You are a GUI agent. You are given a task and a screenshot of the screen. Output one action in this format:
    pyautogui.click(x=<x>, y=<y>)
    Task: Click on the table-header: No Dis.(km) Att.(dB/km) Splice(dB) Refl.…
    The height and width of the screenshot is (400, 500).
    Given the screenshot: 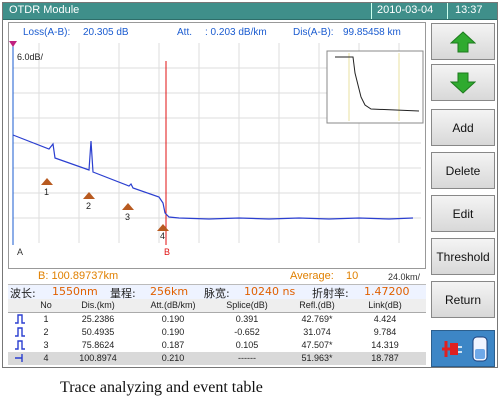 What is the action you would take?
    pyautogui.click(x=217, y=306)
    